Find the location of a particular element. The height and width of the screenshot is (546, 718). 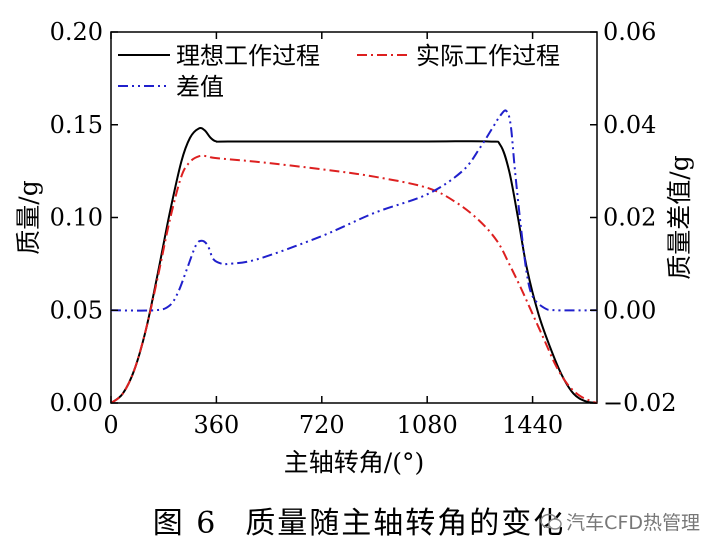

y-right-tick-label: 0.02 is located at coordinates (629, 218).